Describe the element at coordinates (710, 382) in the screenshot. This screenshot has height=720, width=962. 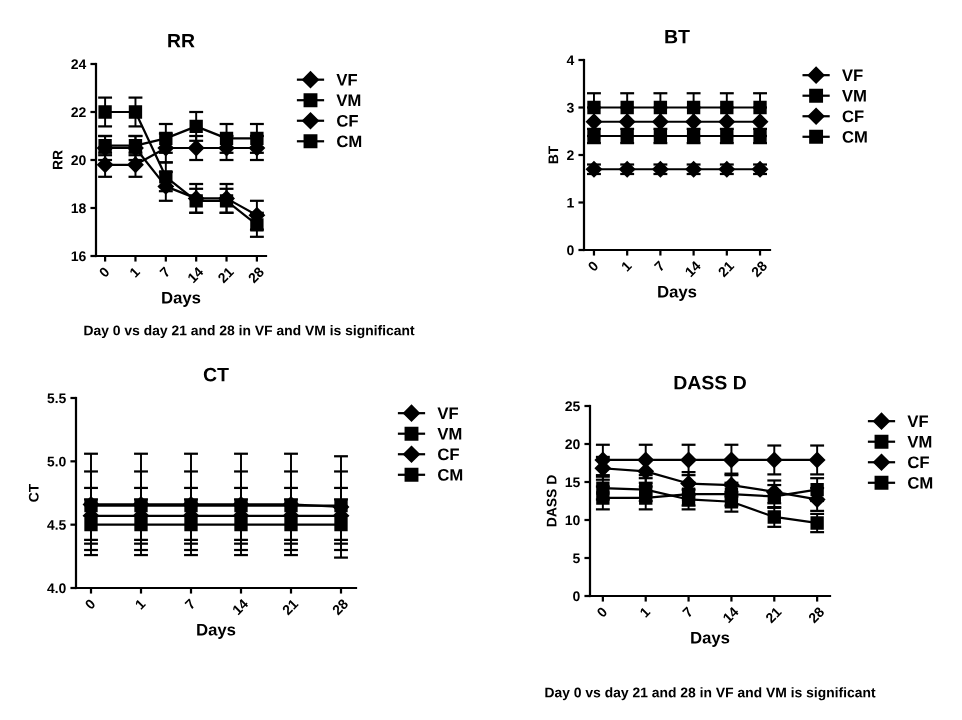
I see `chart-title: DASS D` at that location.